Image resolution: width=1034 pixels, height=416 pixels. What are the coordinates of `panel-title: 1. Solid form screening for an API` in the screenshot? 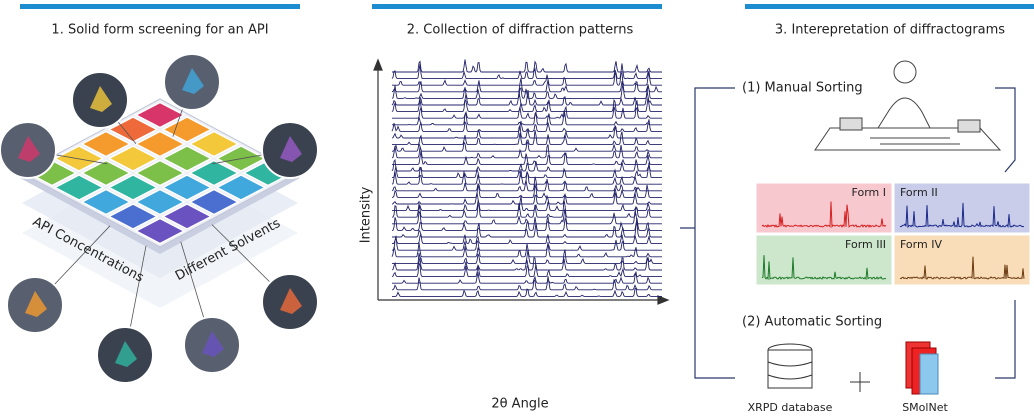 It's located at (159, 30).